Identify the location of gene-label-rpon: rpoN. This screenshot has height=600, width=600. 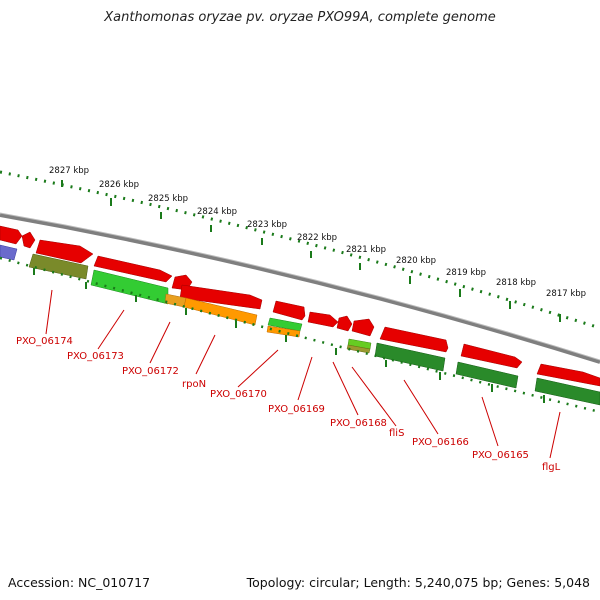
(194, 384).